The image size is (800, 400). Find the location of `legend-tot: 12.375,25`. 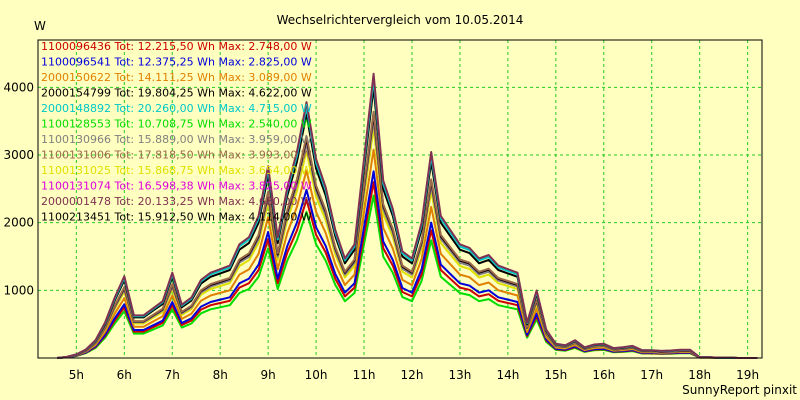

legend-tot: 12.375,25 is located at coordinates (166, 62).